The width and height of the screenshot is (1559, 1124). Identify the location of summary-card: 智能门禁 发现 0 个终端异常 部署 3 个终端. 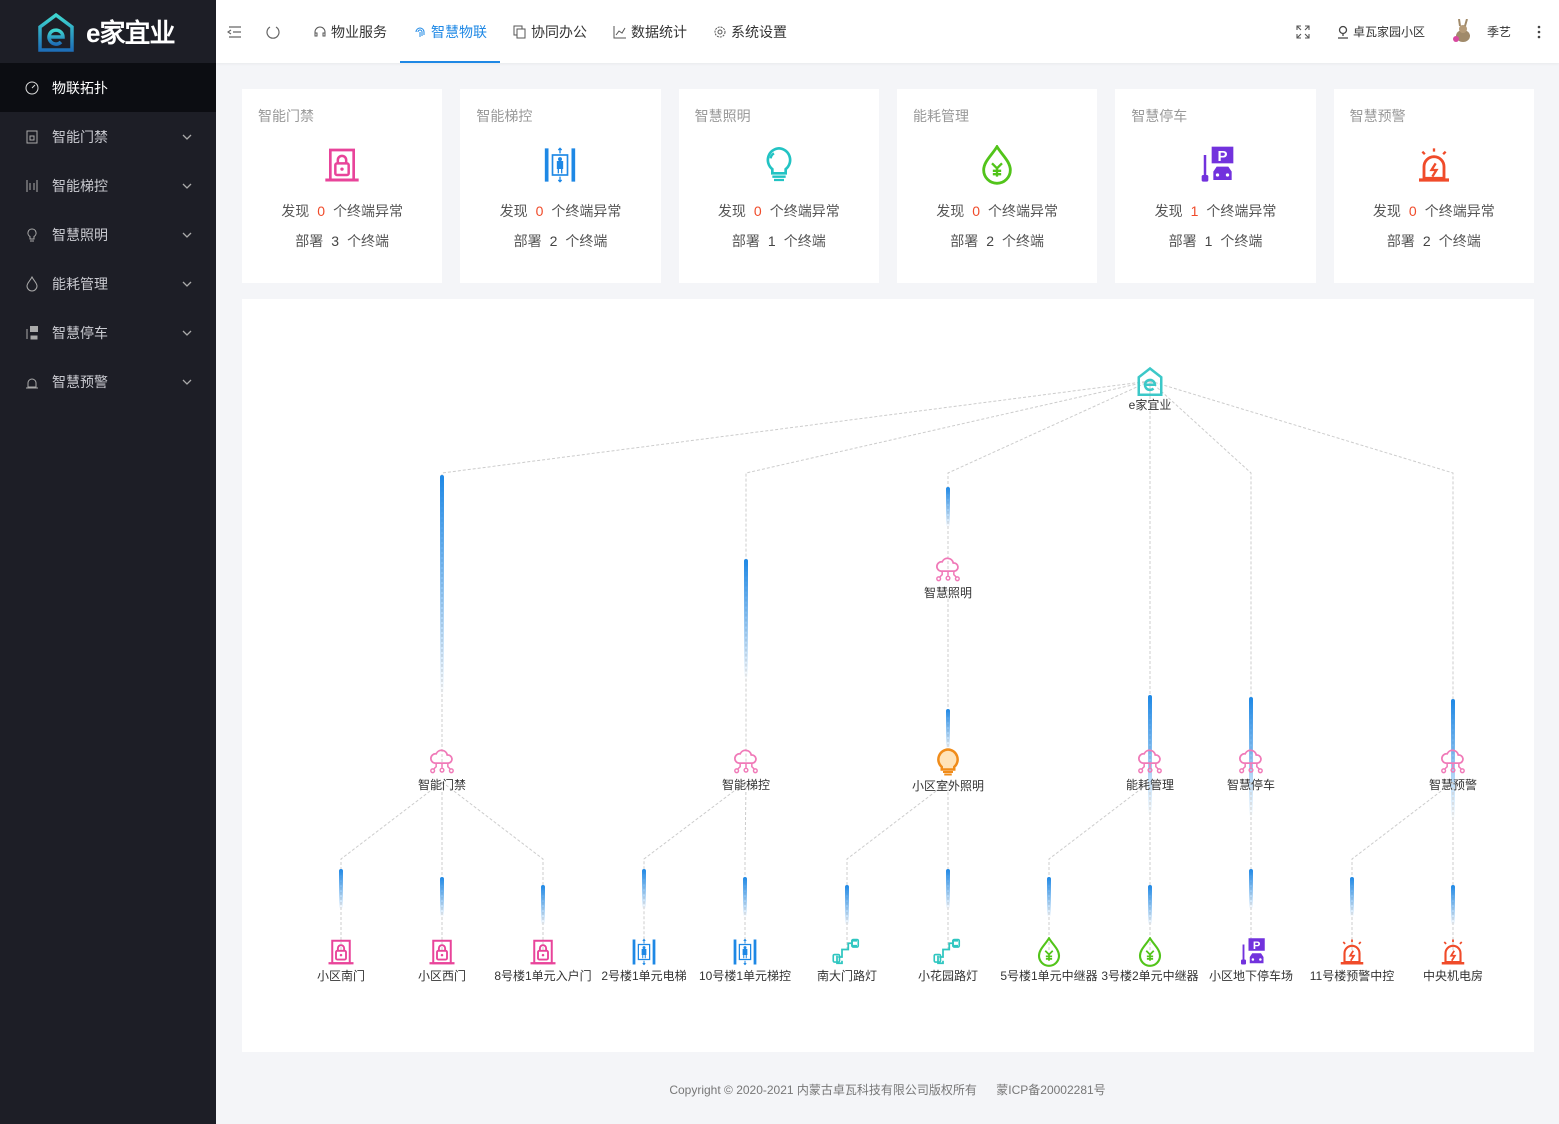
(342, 186).